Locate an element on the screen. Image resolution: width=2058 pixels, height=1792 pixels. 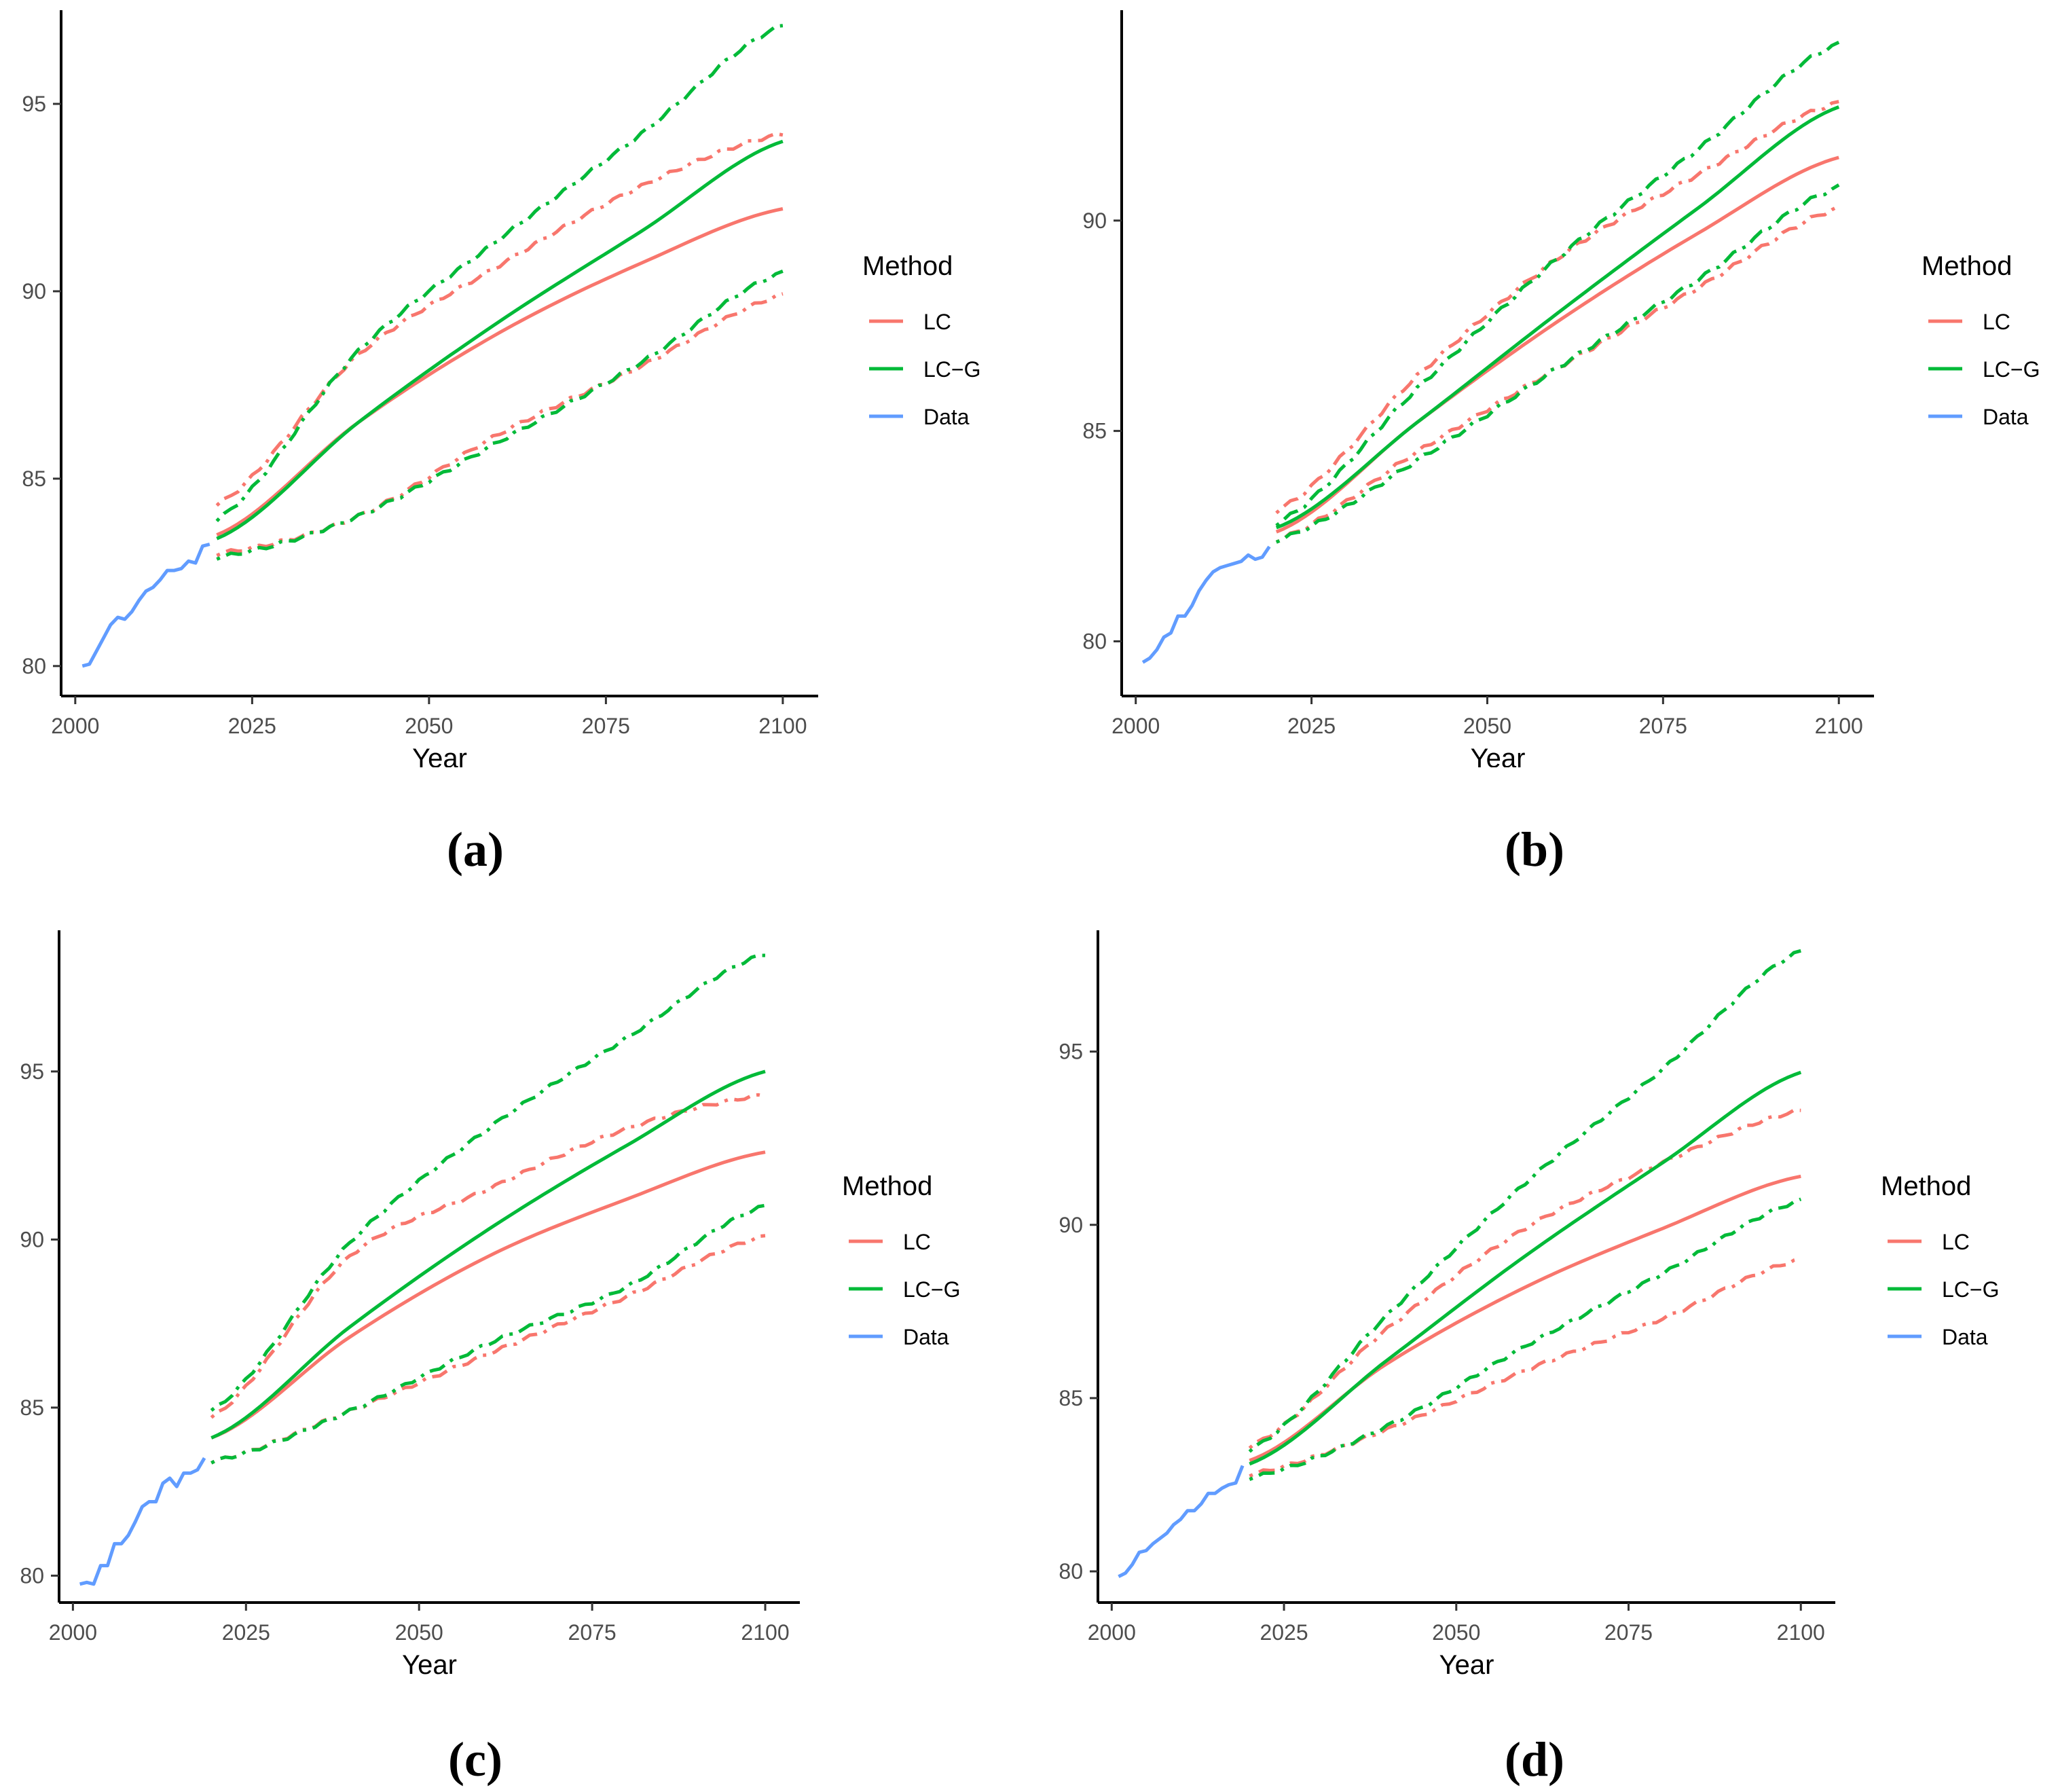
caption-c: (c) is located at coordinates (475, 1759).